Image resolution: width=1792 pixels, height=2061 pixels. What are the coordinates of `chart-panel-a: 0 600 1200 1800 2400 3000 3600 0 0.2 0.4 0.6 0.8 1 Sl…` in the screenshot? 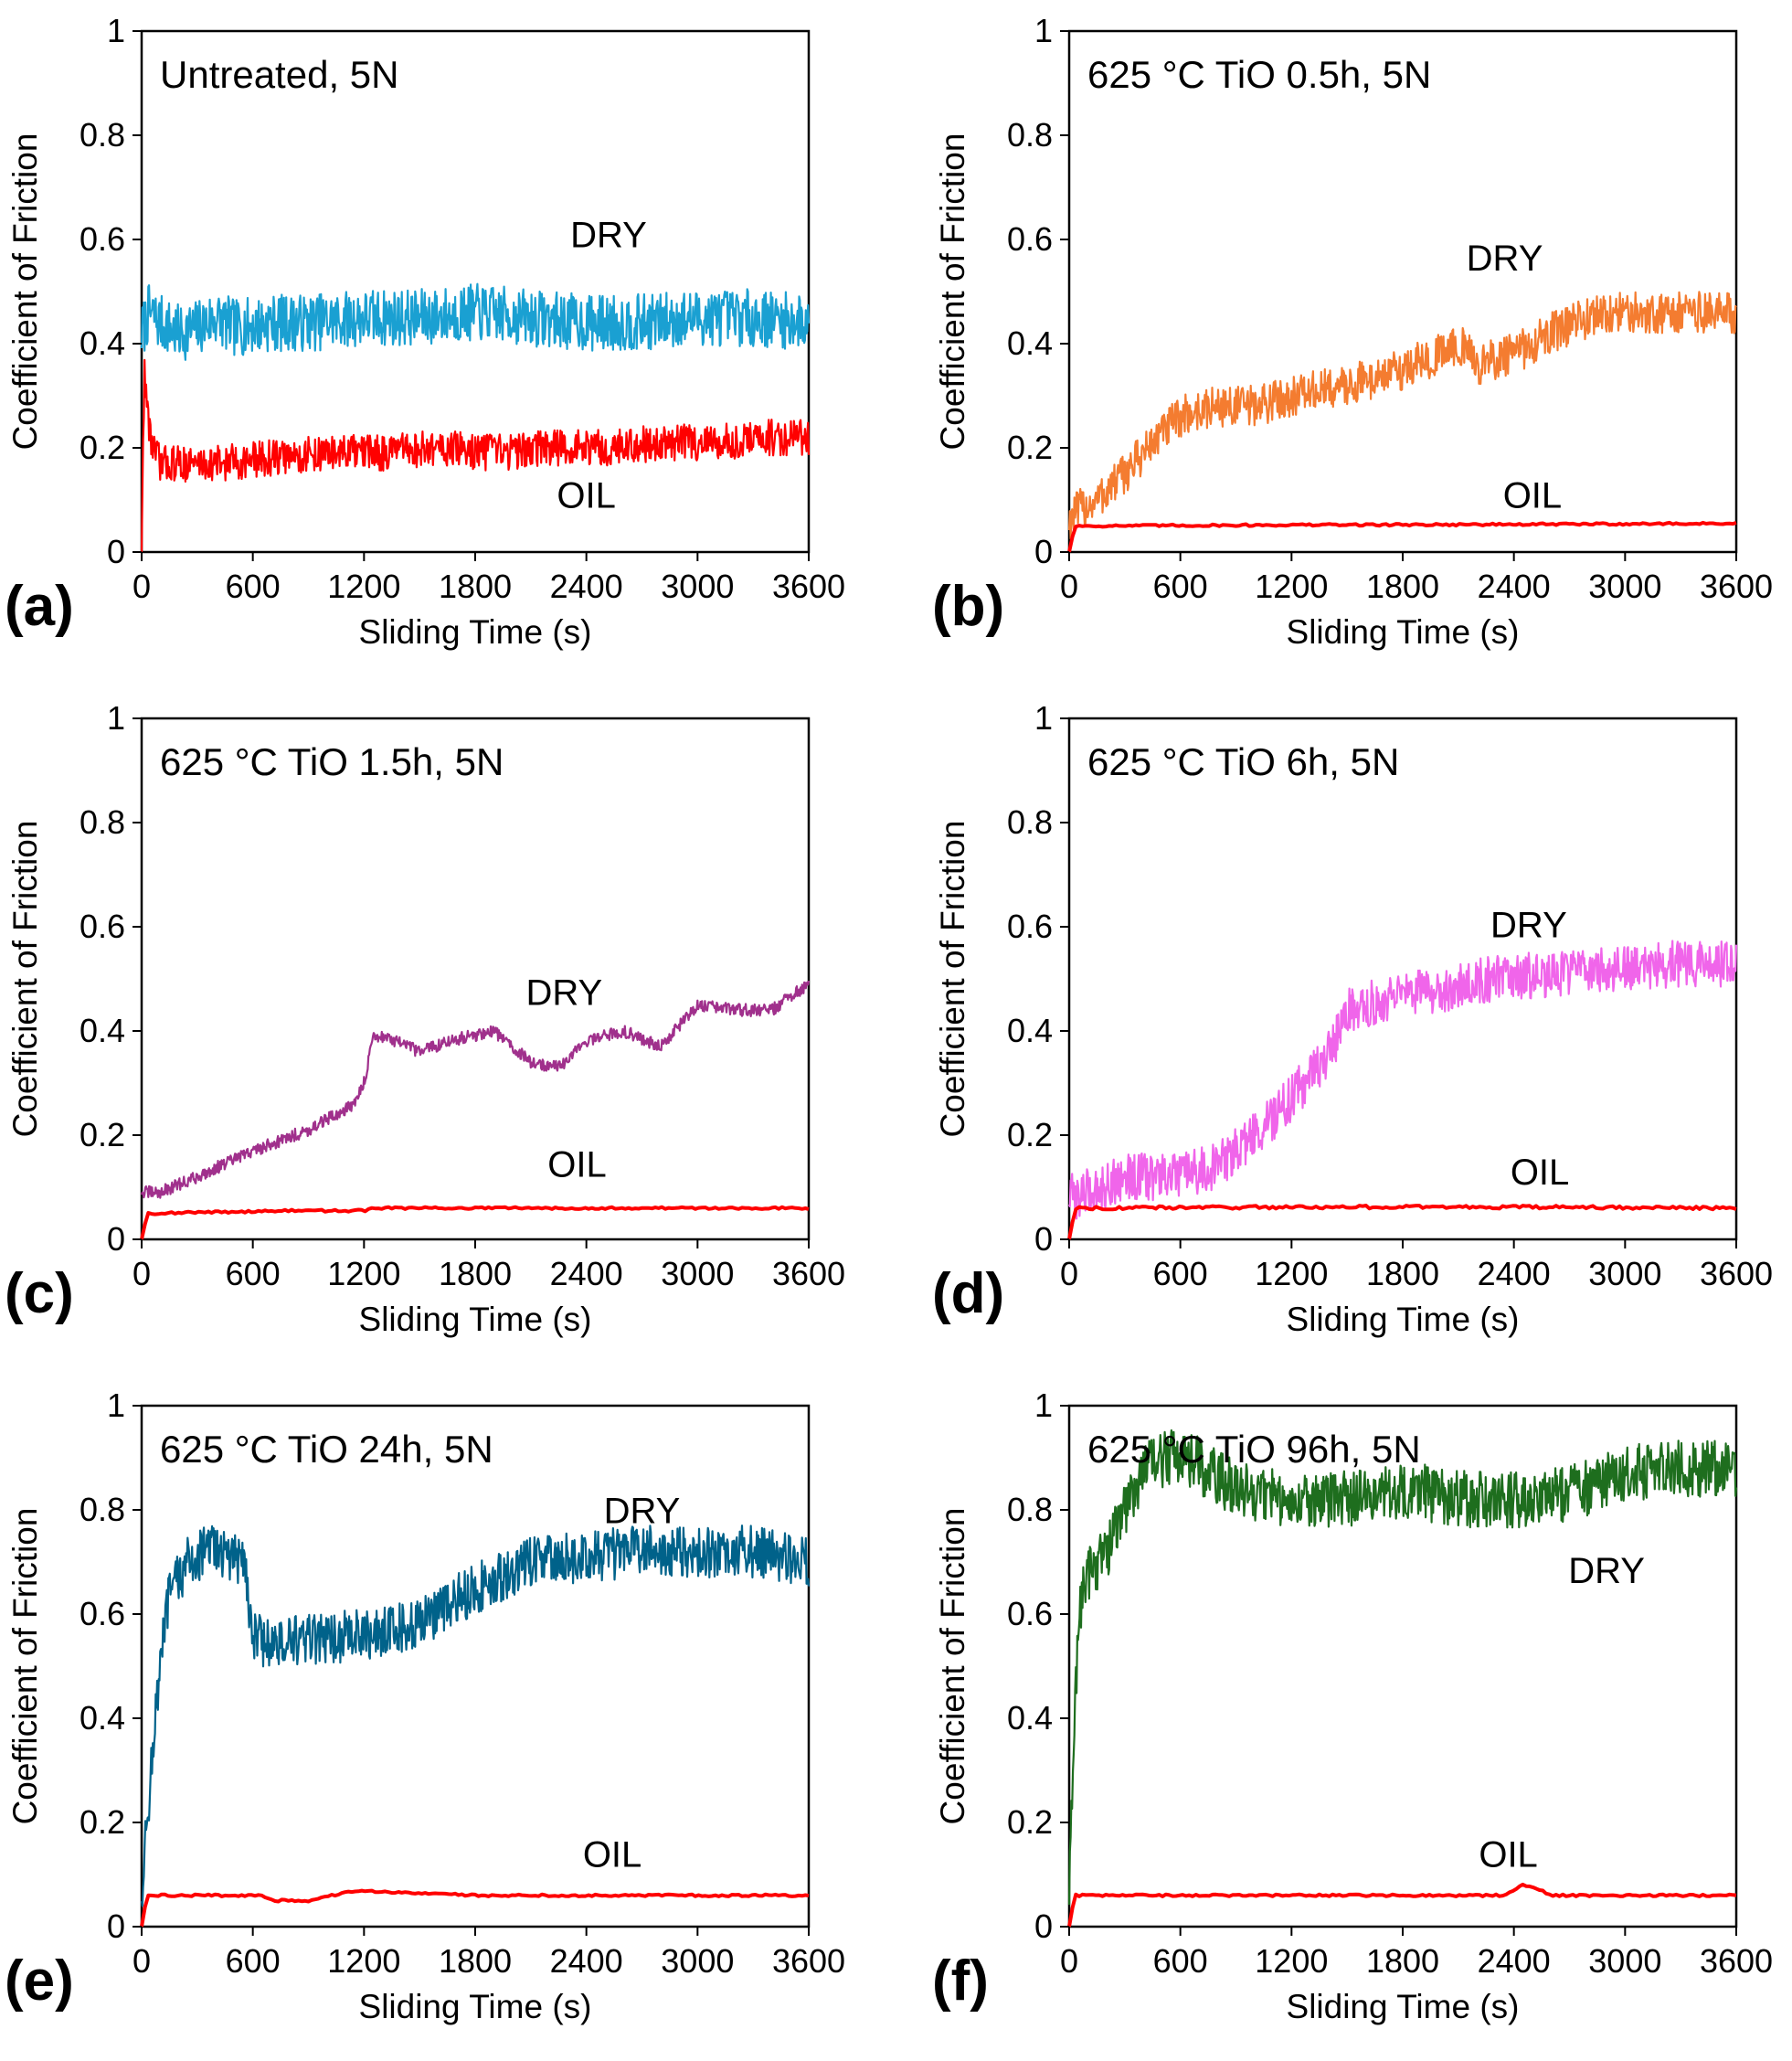 It's located at (425, 331).